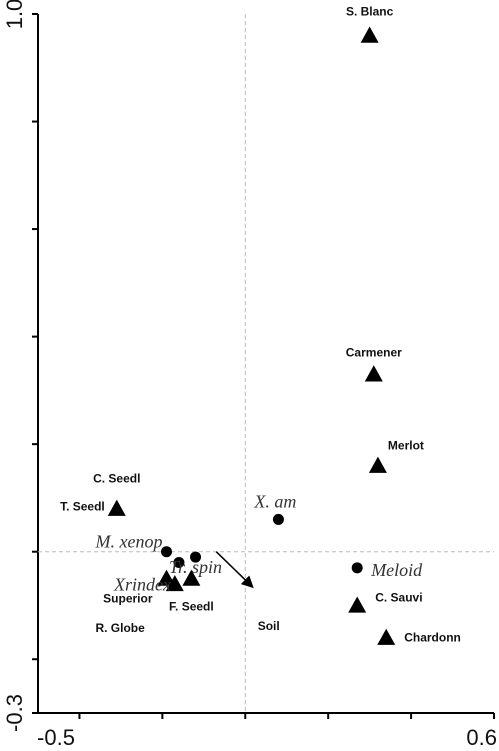  Describe the element at coordinates (196, 557) in the screenshot. I see `species-marker-tr-spin` at that location.